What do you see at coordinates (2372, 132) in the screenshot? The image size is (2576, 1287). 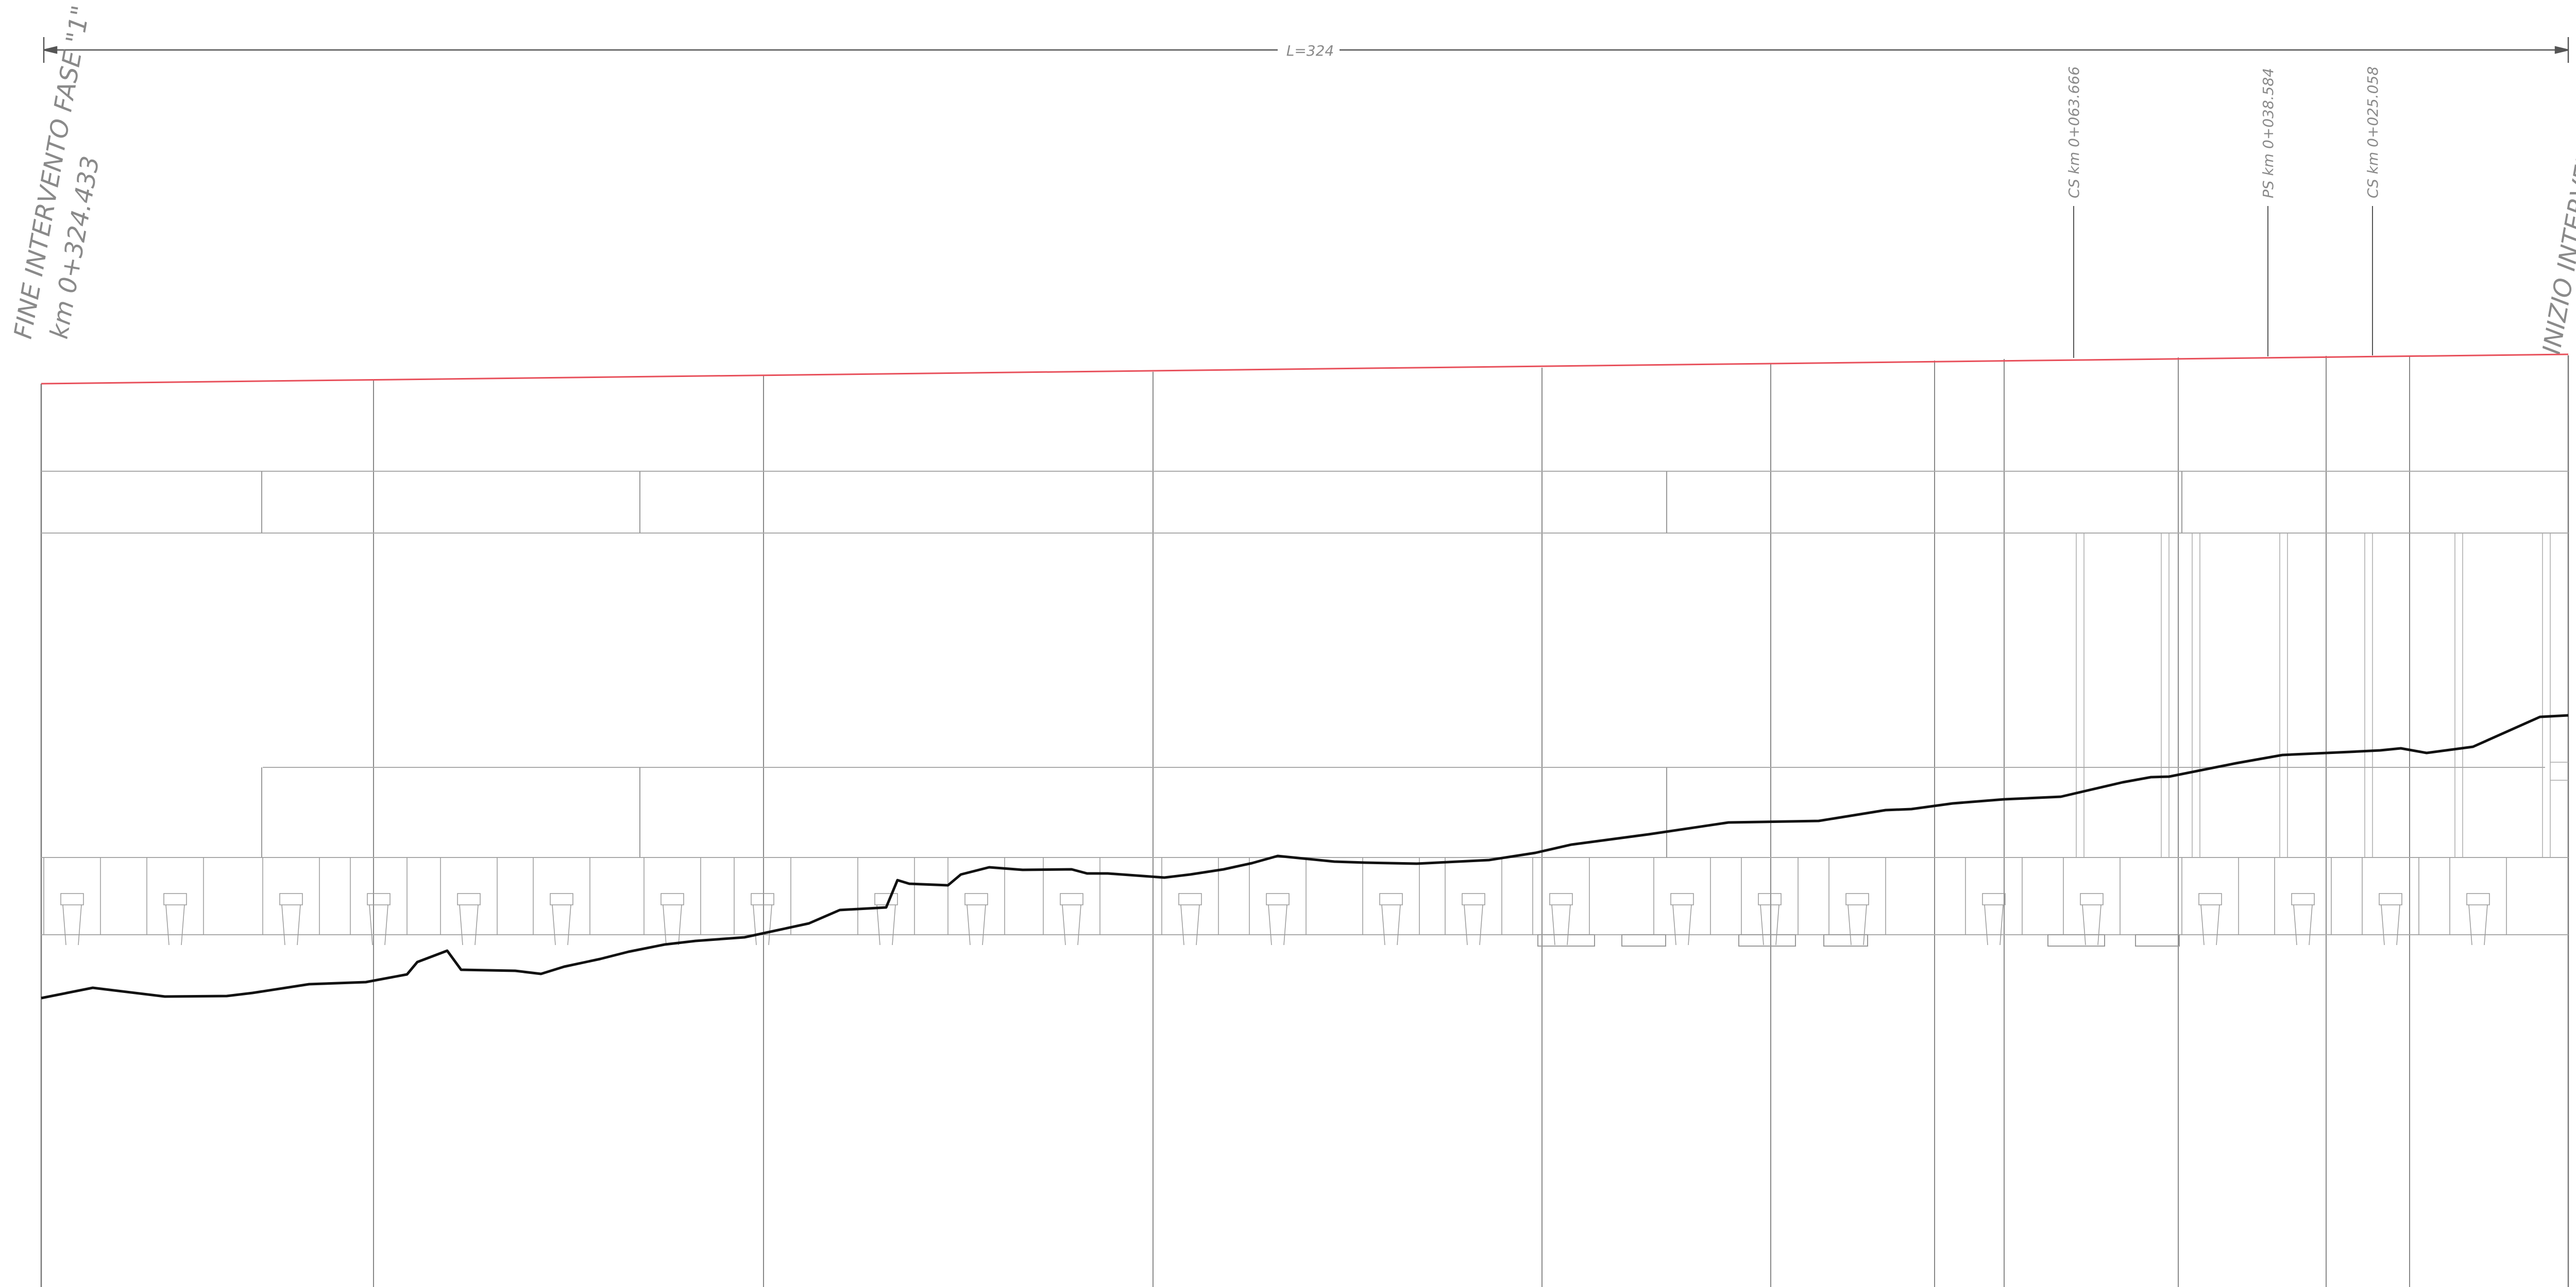 I see `curve-point-cs-2: CS km 0+025.058` at bounding box center [2372, 132].